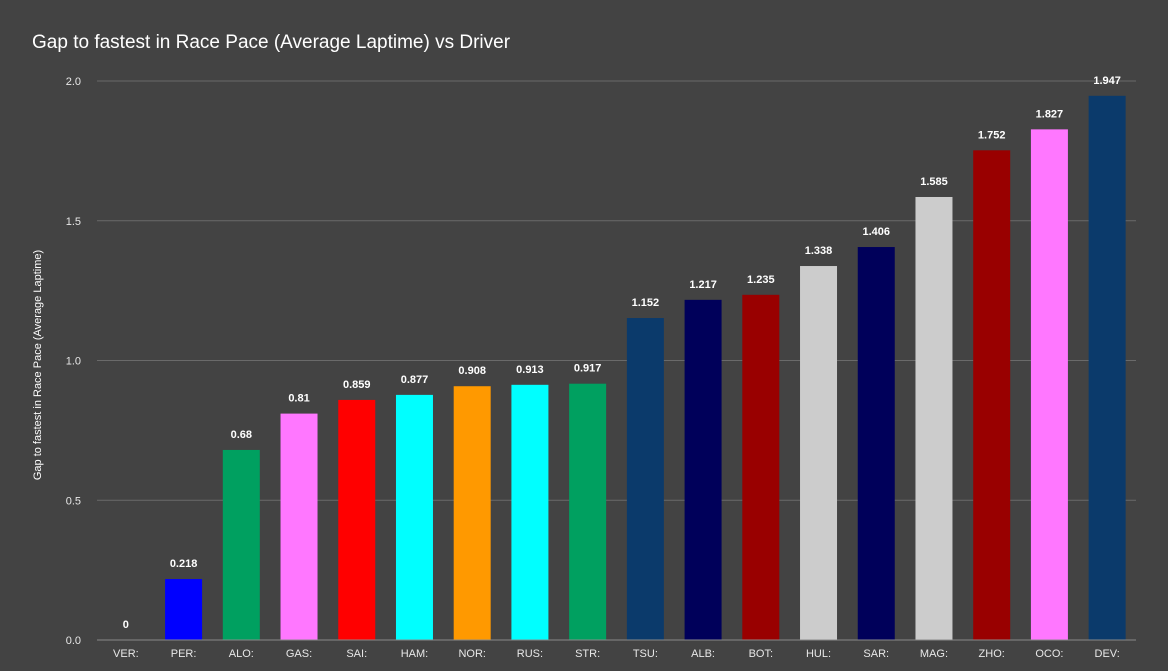  What do you see at coordinates (934, 182) in the screenshot?
I see `data-label: 1.585` at bounding box center [934, 182].